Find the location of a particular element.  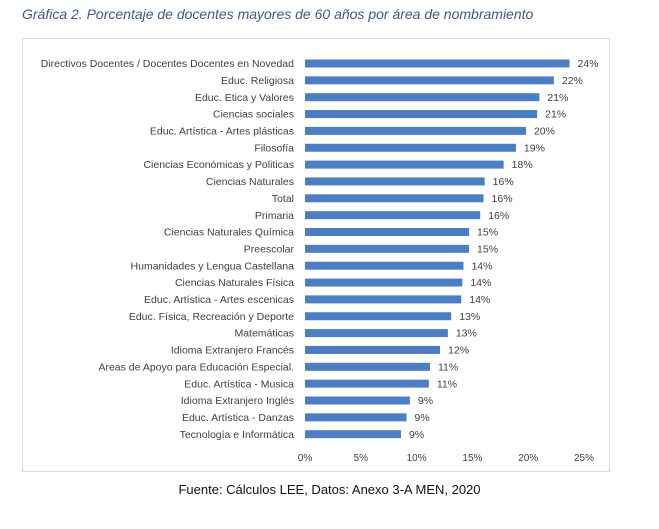

x-axis-ticks: 0% 5% 10% 15% 20% 25% is located at coordinates (446, 458).